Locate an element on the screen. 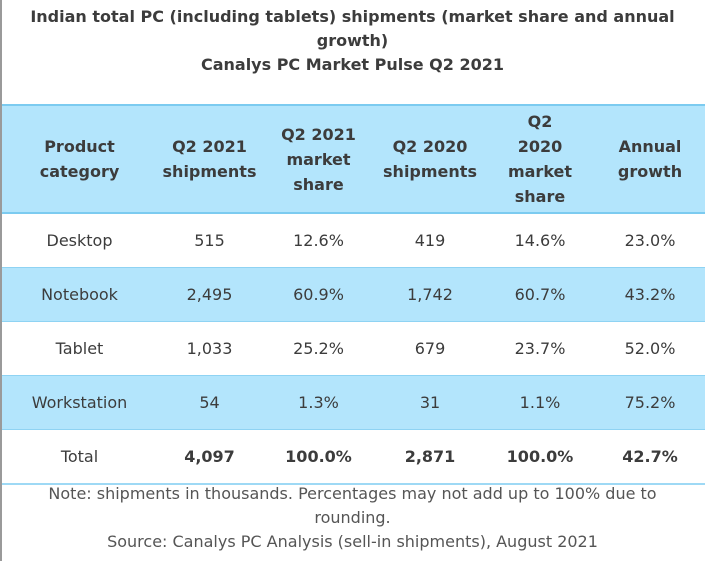 The width and height of the screenshot is (705, 561). table-row: Desktop 515 12.6% 419 14.6% 23.0% is located at coordinates (353, 240).